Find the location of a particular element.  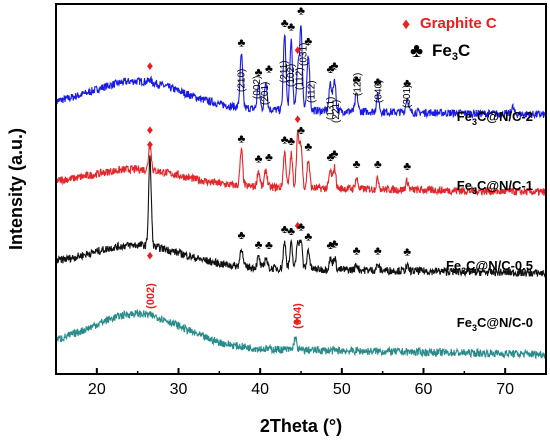

hkl-label: (031) is located at coordinates (303, 54).